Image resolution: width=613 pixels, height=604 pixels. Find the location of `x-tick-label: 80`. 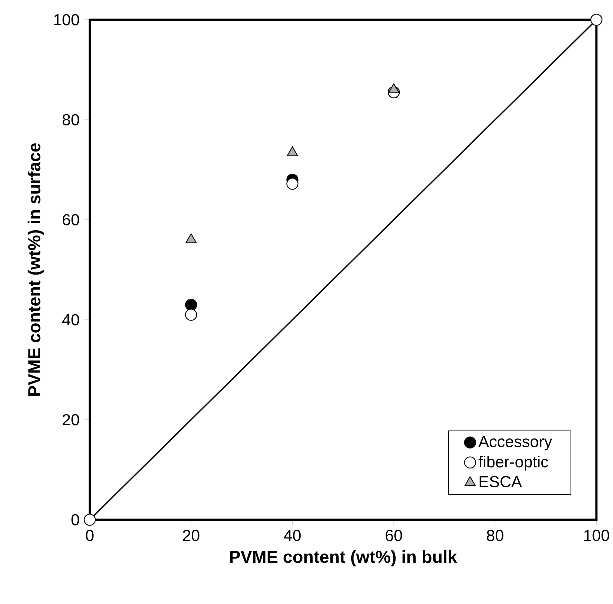

x-tick-label: 80 is located at coordinates (495, 536).